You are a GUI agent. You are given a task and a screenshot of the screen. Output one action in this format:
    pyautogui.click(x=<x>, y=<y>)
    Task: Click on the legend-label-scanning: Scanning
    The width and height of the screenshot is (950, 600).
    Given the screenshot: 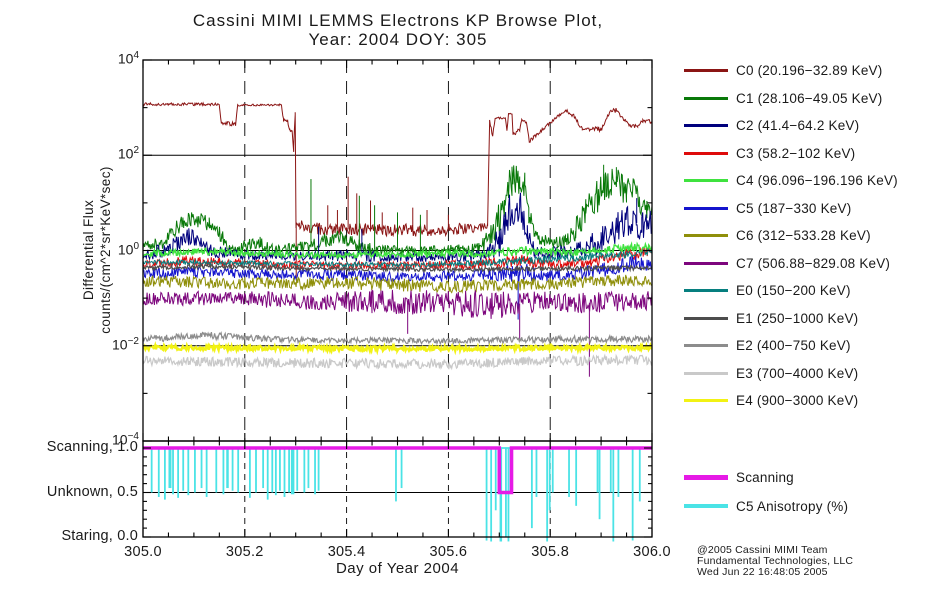 What is the action you would take?
    pyautogui.click(x=765, y=477)
    